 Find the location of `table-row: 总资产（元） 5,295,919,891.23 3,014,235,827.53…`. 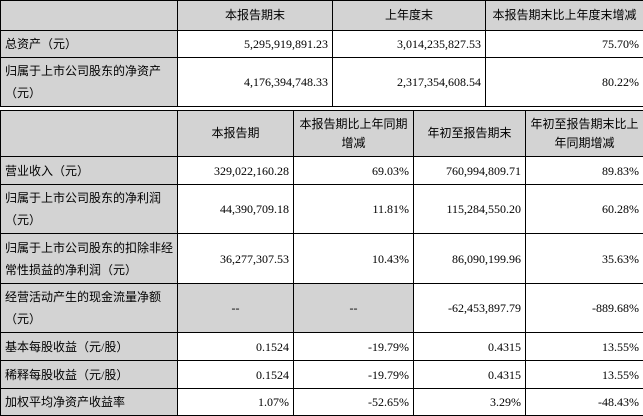

table-row: 总资产（元） 5,295,919,891.23 3,014,235,827.53… is located at coordinates (322, 44).